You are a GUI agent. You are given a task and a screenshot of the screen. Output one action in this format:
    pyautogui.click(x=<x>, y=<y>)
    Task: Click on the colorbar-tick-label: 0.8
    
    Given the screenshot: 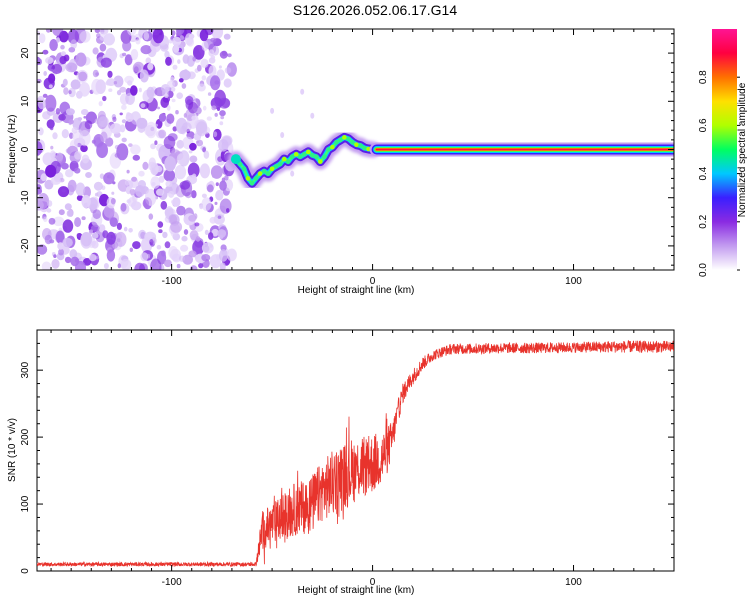 What is the action you would take?
    pyautogui.click(x=703, y=77)
    